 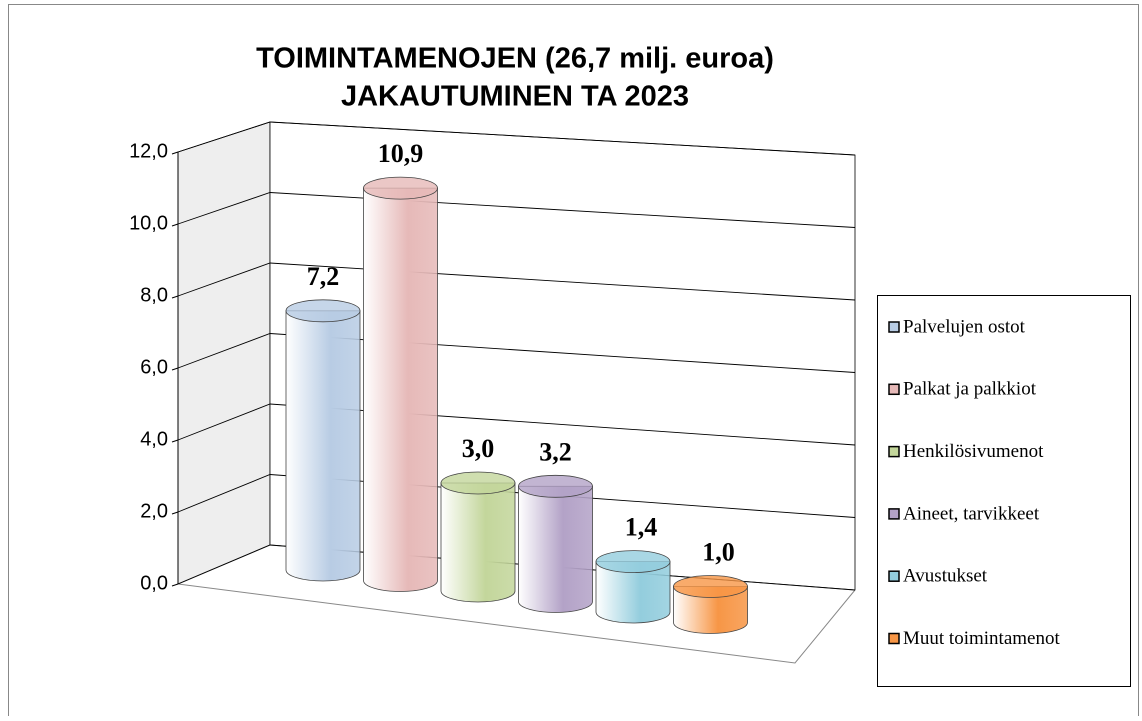 What do you see at coordinates (964, 326) in the screenshot?
I see `legend-label: Palvelujen ostot` at bounding box center [964, 326].